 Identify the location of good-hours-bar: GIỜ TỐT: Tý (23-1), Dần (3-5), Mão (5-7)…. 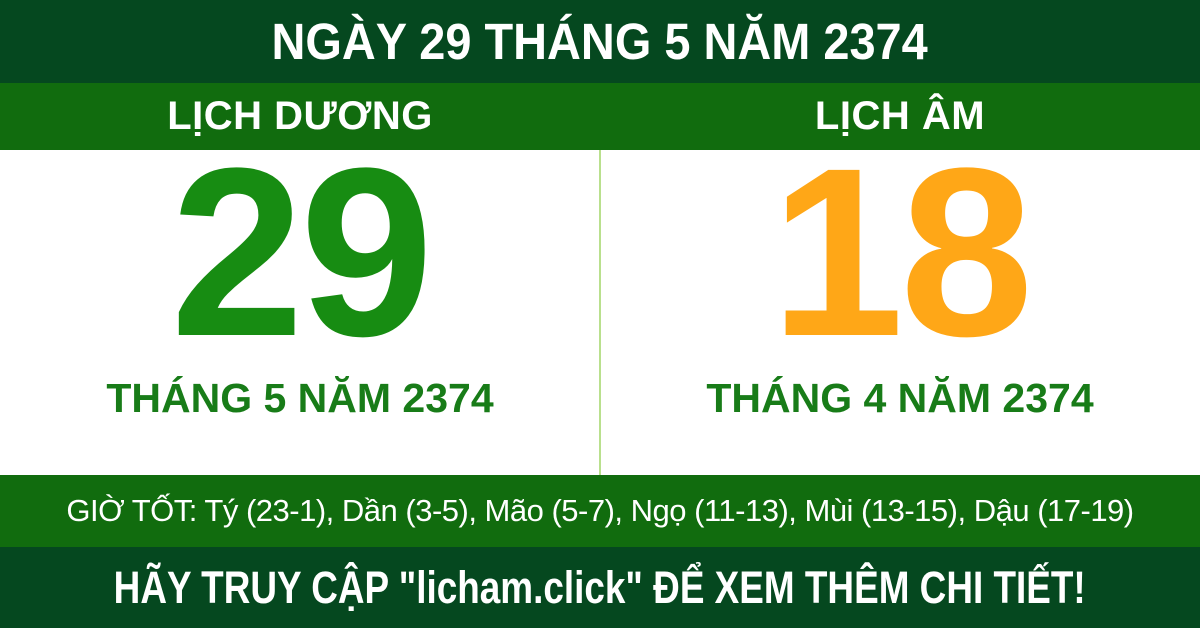
(600, 511).